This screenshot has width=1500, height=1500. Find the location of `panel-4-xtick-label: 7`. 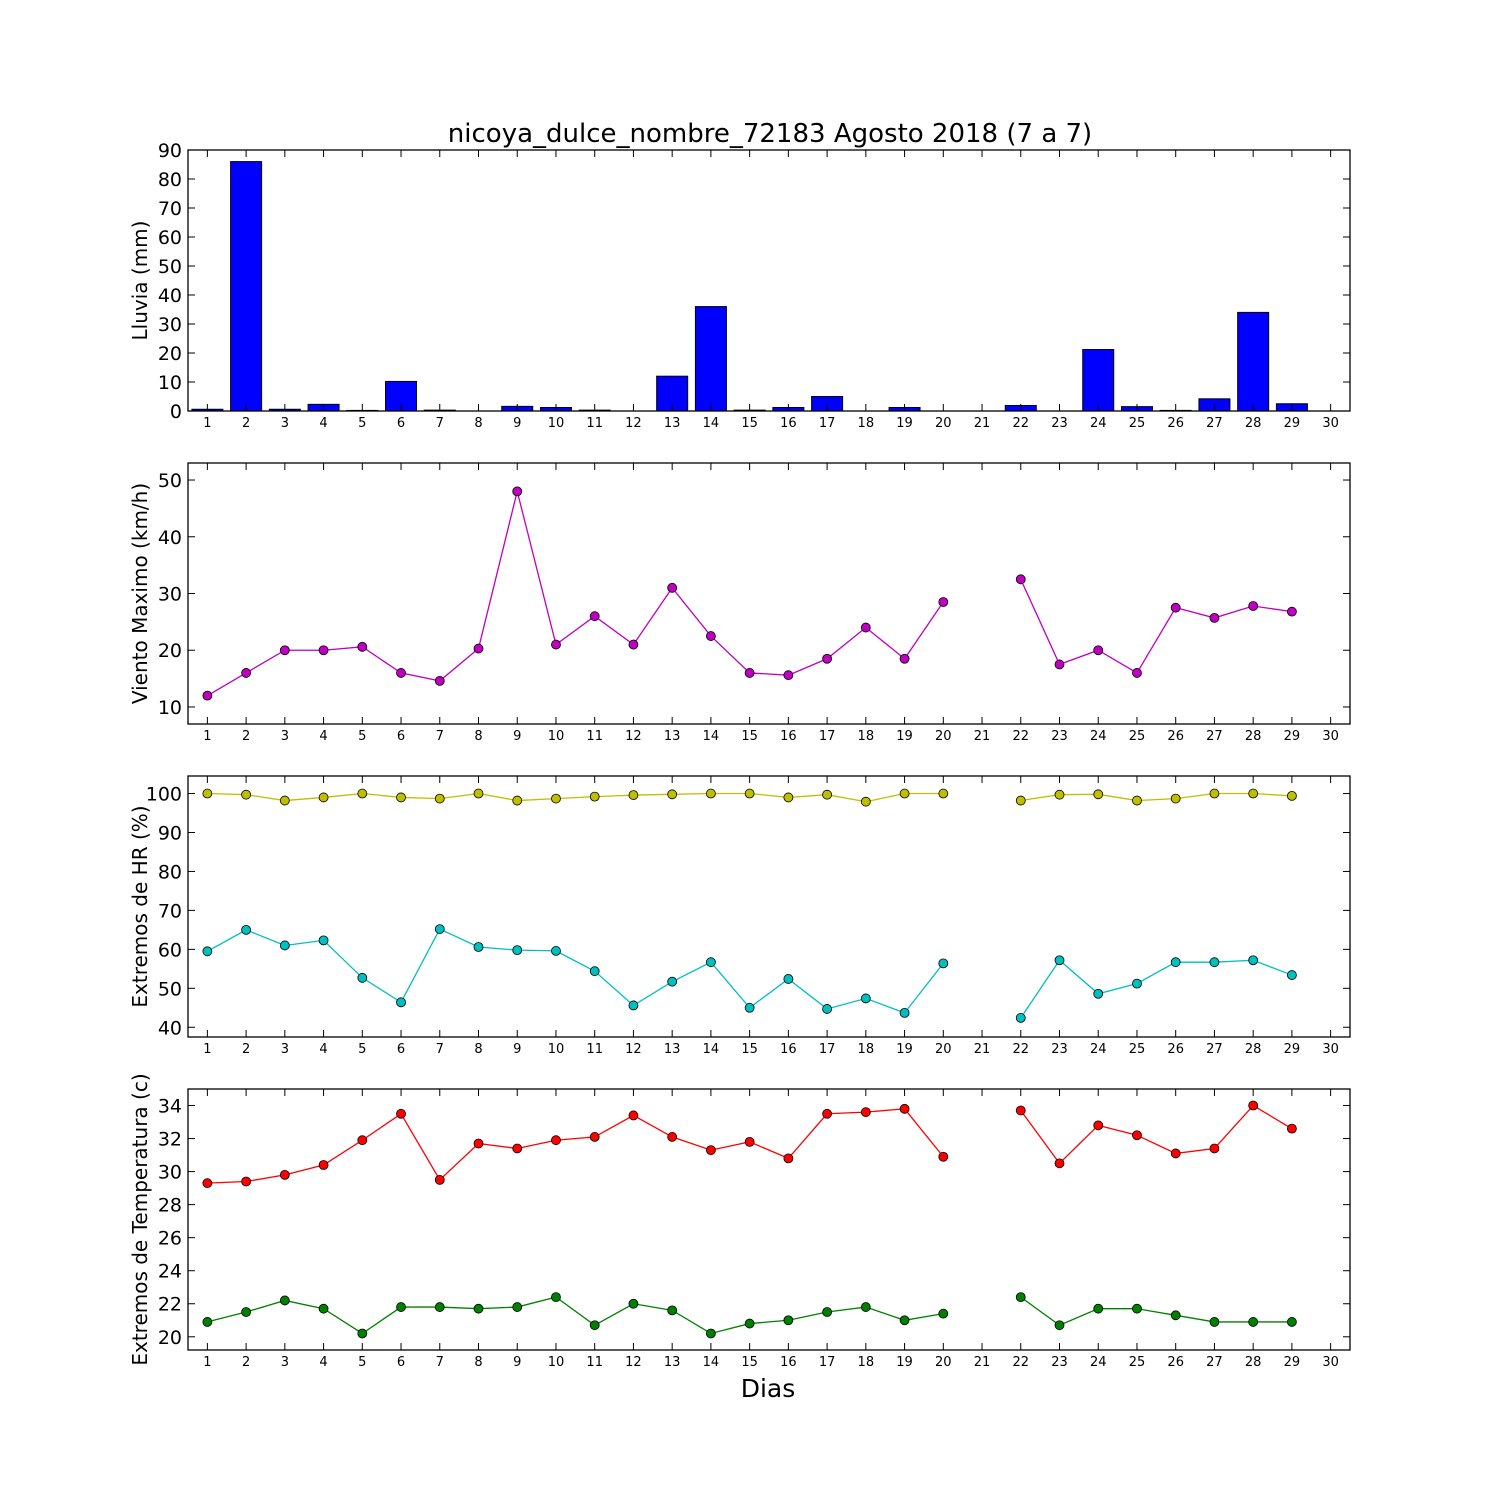

panel-4-xtick-label: 7 is located at coordinates (440, 1362).